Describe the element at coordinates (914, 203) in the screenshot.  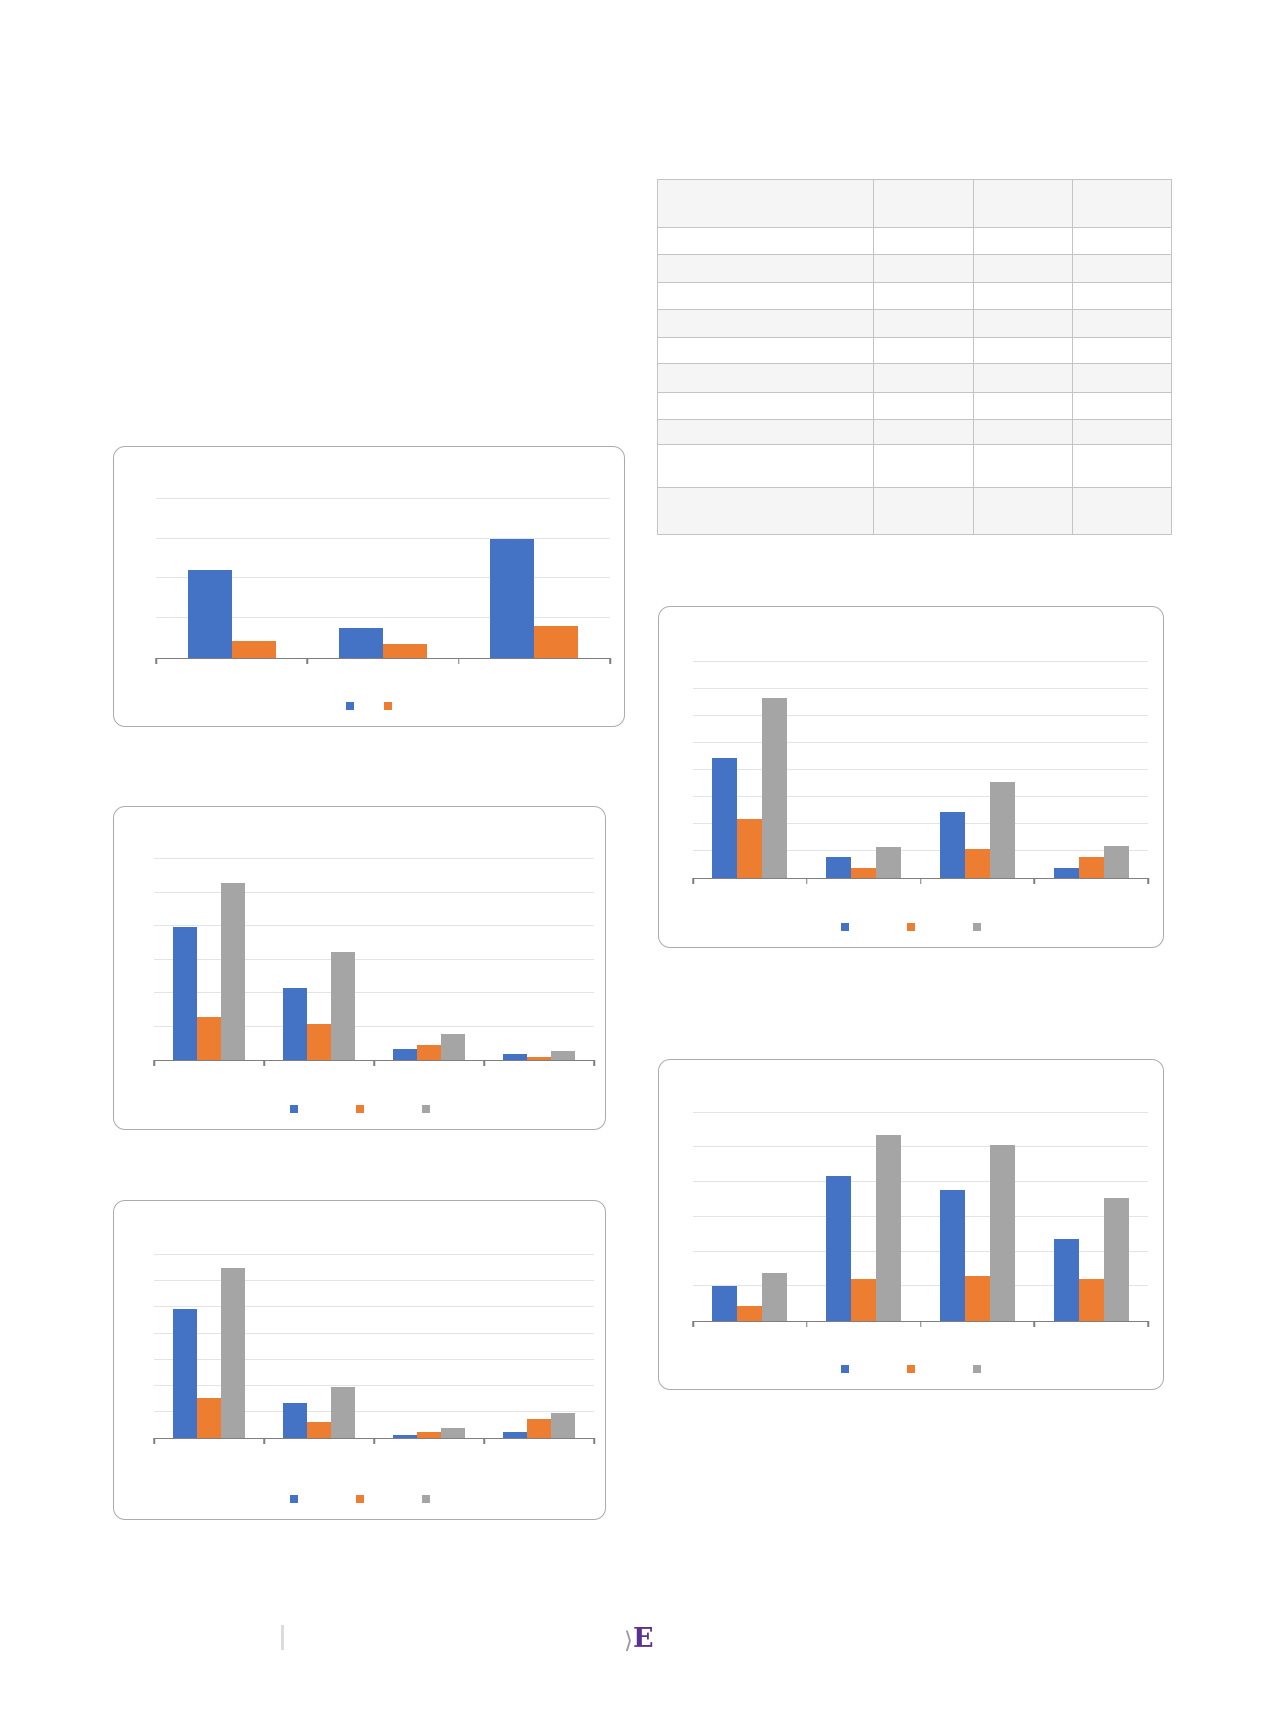
I see `table-header-row` at that location.